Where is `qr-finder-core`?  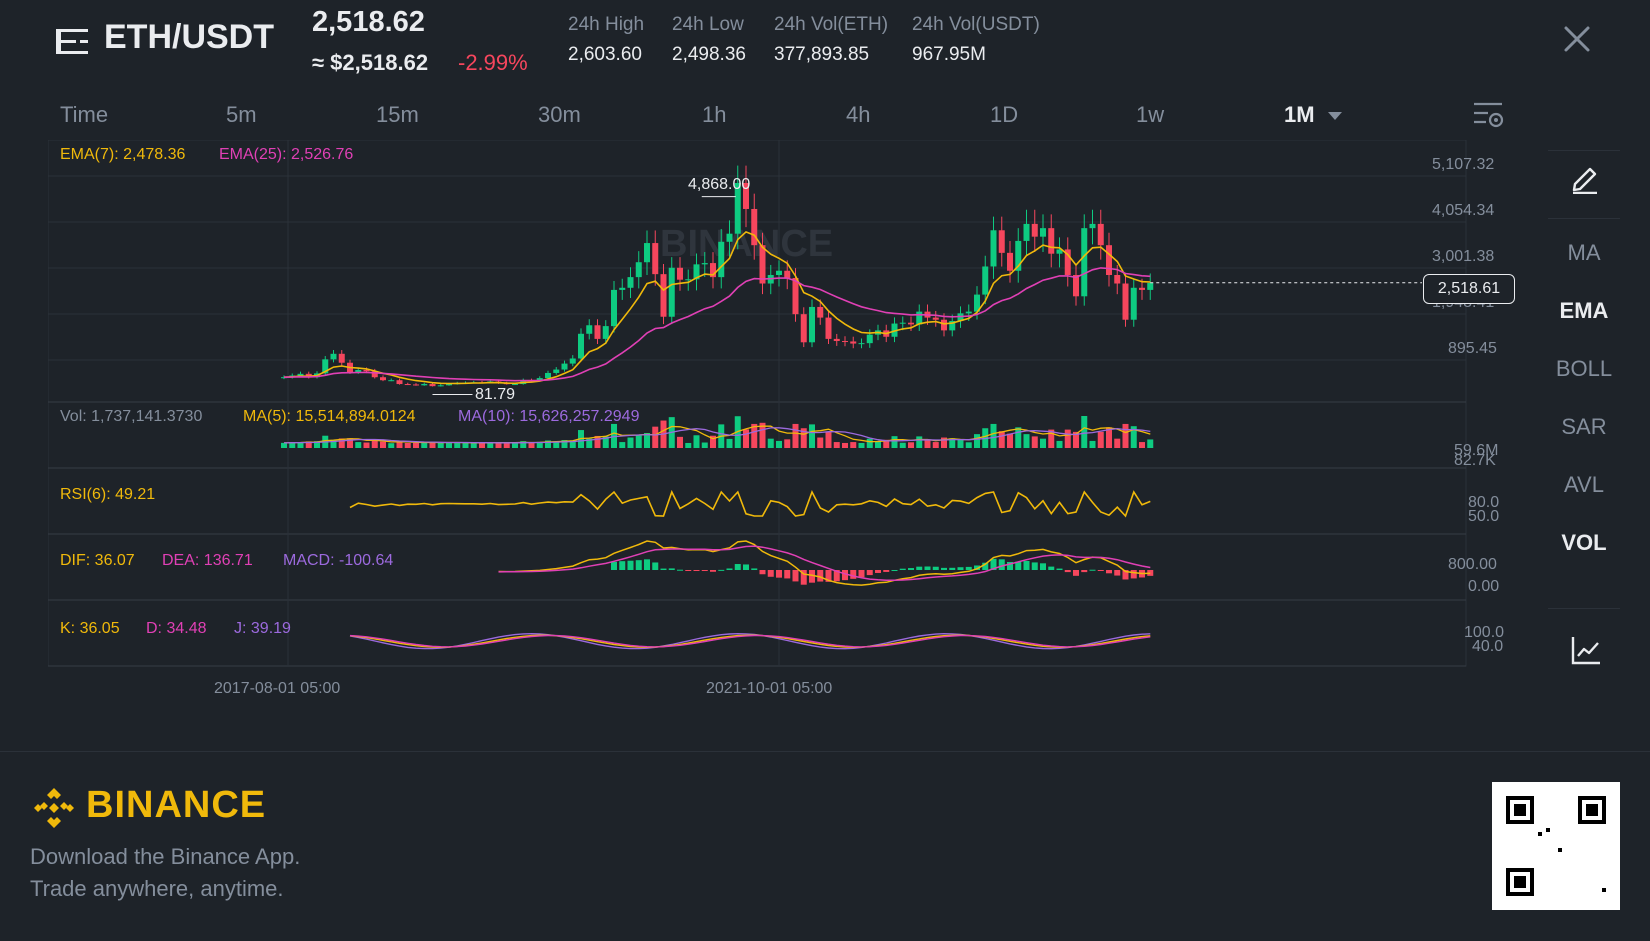 qr-finder-core is located at coordinates (1592, 810).